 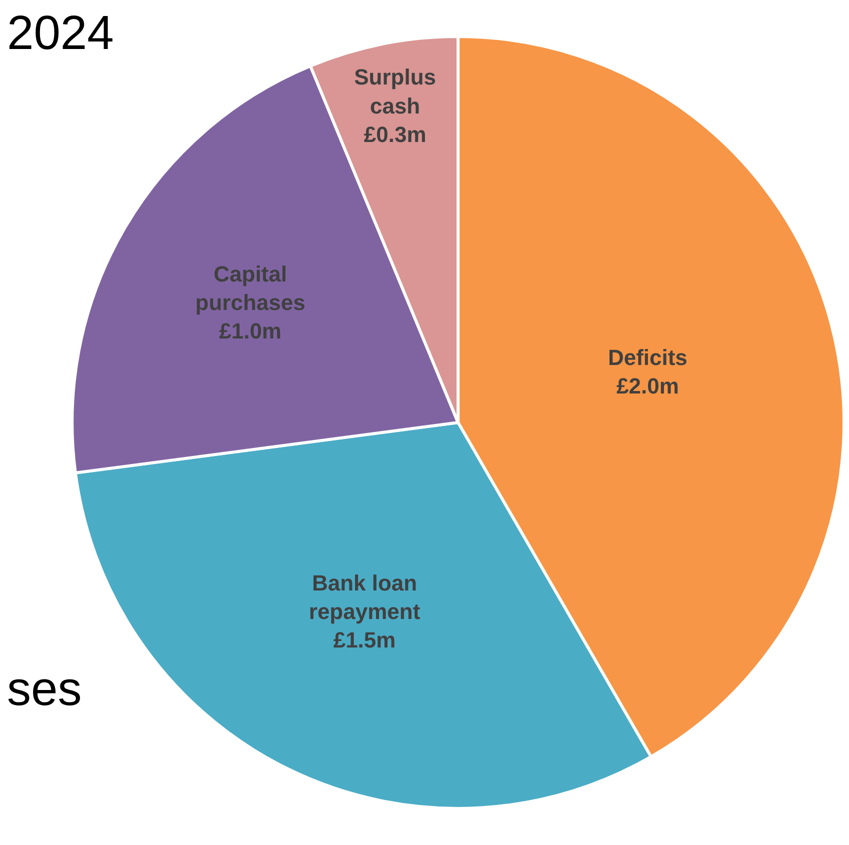 What do you see at coordinates (647, 385) in the screenshot?
I see `data-label: £2.0m` at bounding box center [647, 385].